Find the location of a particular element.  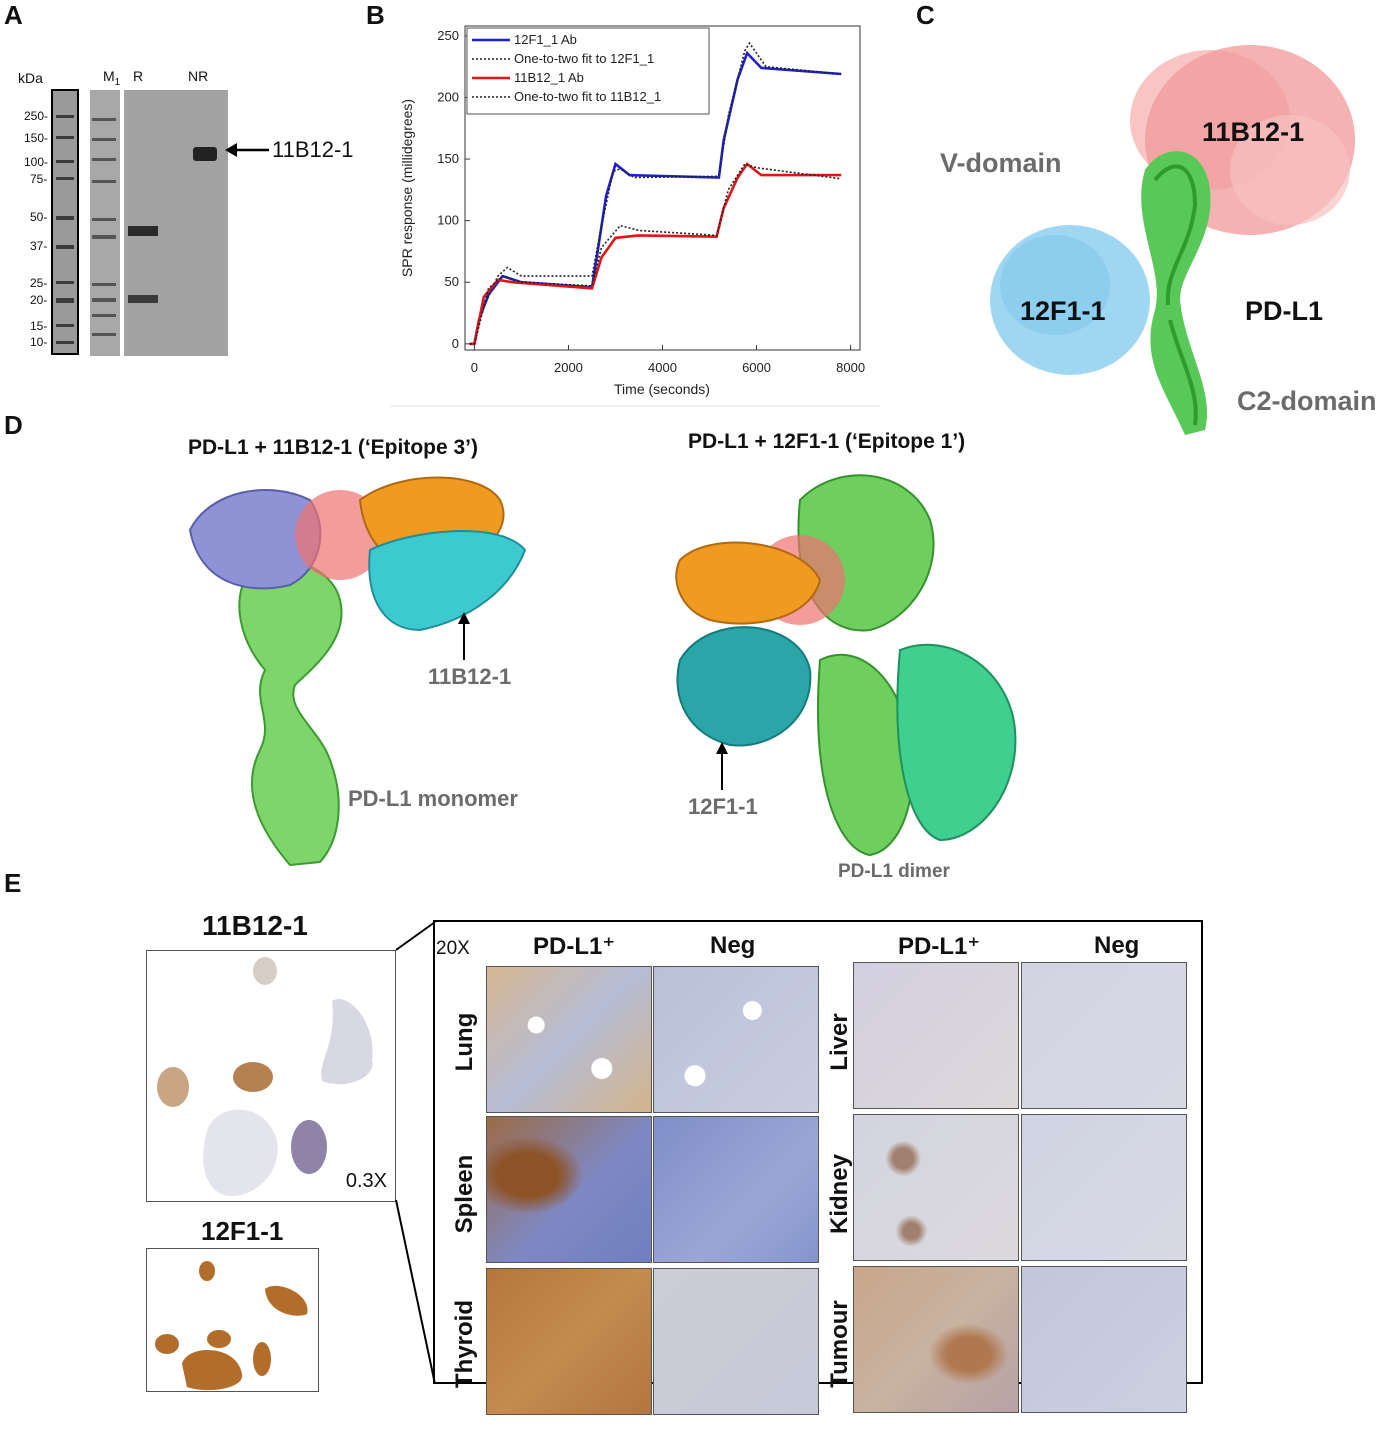

panel-label-a: A is located at coordinates (13, 15).